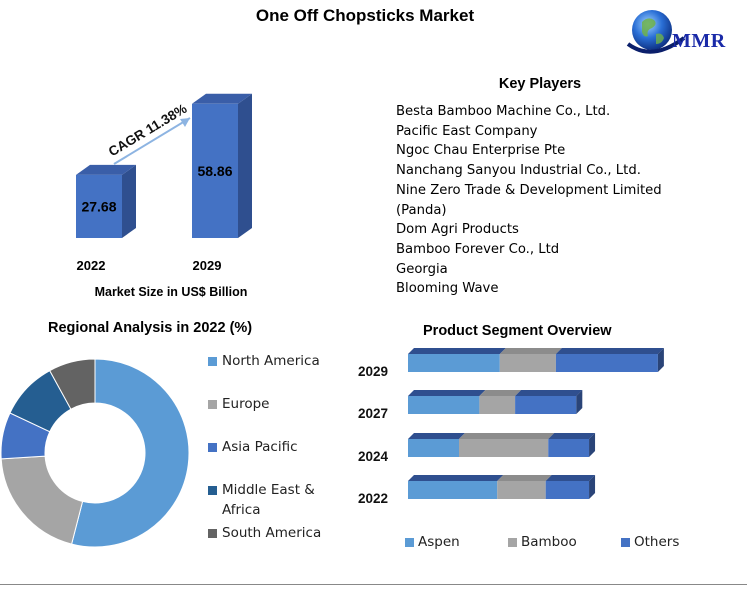  What do you see at coordinates (422, 269) in the screenshot?
I see `key-player-item: Georgia` at bounding box center [422, 269].